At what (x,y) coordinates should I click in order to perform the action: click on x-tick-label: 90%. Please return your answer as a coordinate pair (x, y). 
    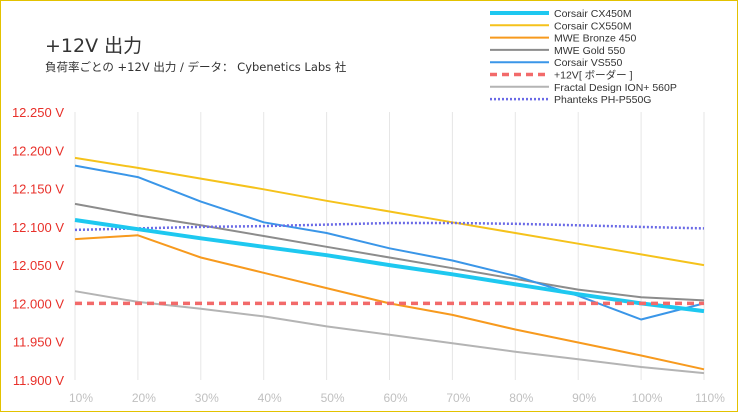
    Looking at the image, I should click on (584, 398).